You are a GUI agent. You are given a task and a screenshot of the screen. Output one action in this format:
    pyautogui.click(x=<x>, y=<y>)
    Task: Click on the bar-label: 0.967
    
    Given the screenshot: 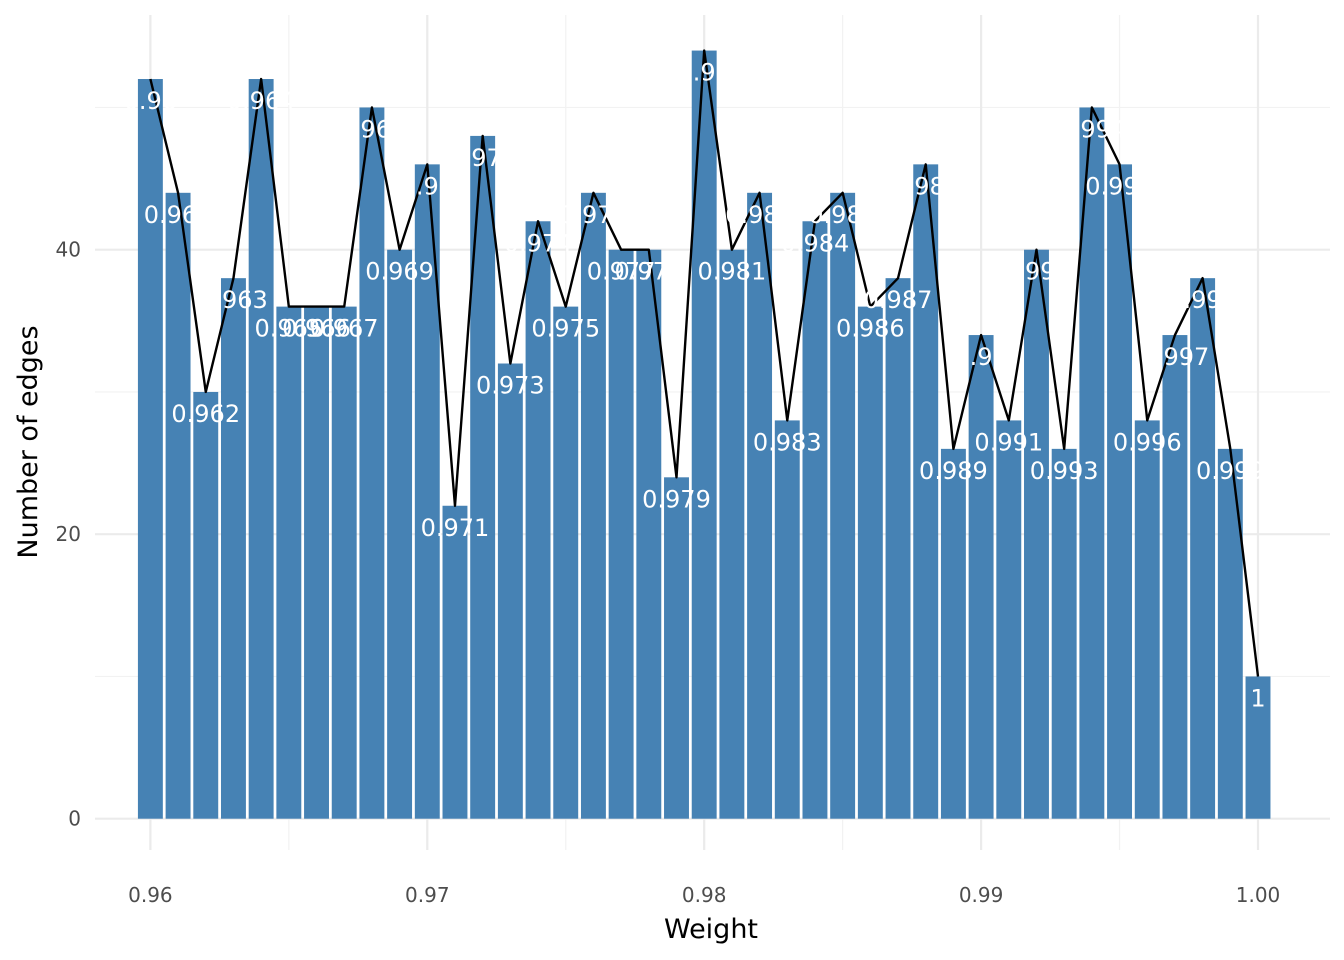 What is the action you would take?
    pyautogui.click(x=344, y=329)
    